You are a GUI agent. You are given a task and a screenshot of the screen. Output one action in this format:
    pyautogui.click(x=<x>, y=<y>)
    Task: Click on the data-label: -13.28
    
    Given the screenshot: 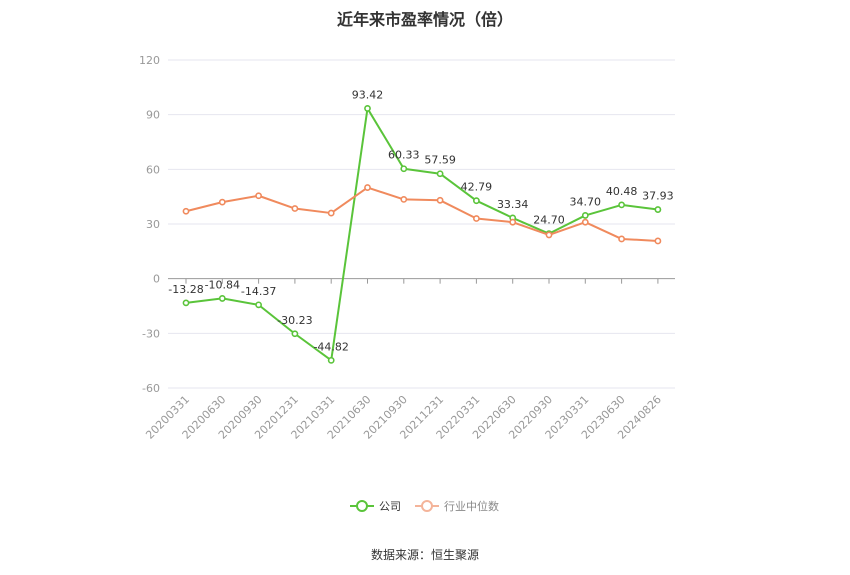 What is the action you would take?
    pyautogui.click(x=185, y=289)
    